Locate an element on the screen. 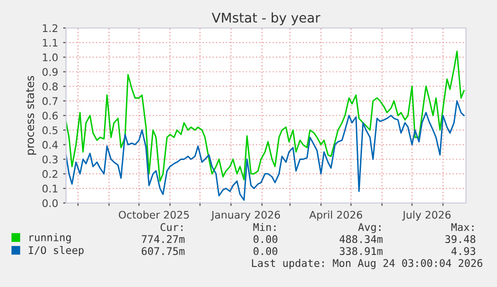  text: 774.27m is located at coordinates (163, 239).